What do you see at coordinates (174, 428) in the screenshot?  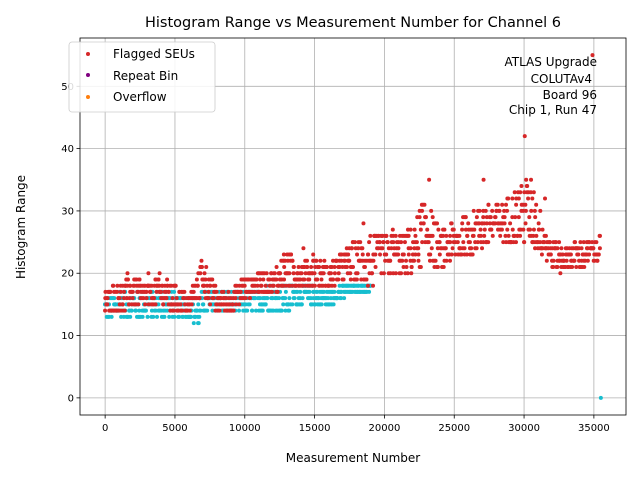 I see `x-tick-label: 5000` at bounding box center [174, 428].